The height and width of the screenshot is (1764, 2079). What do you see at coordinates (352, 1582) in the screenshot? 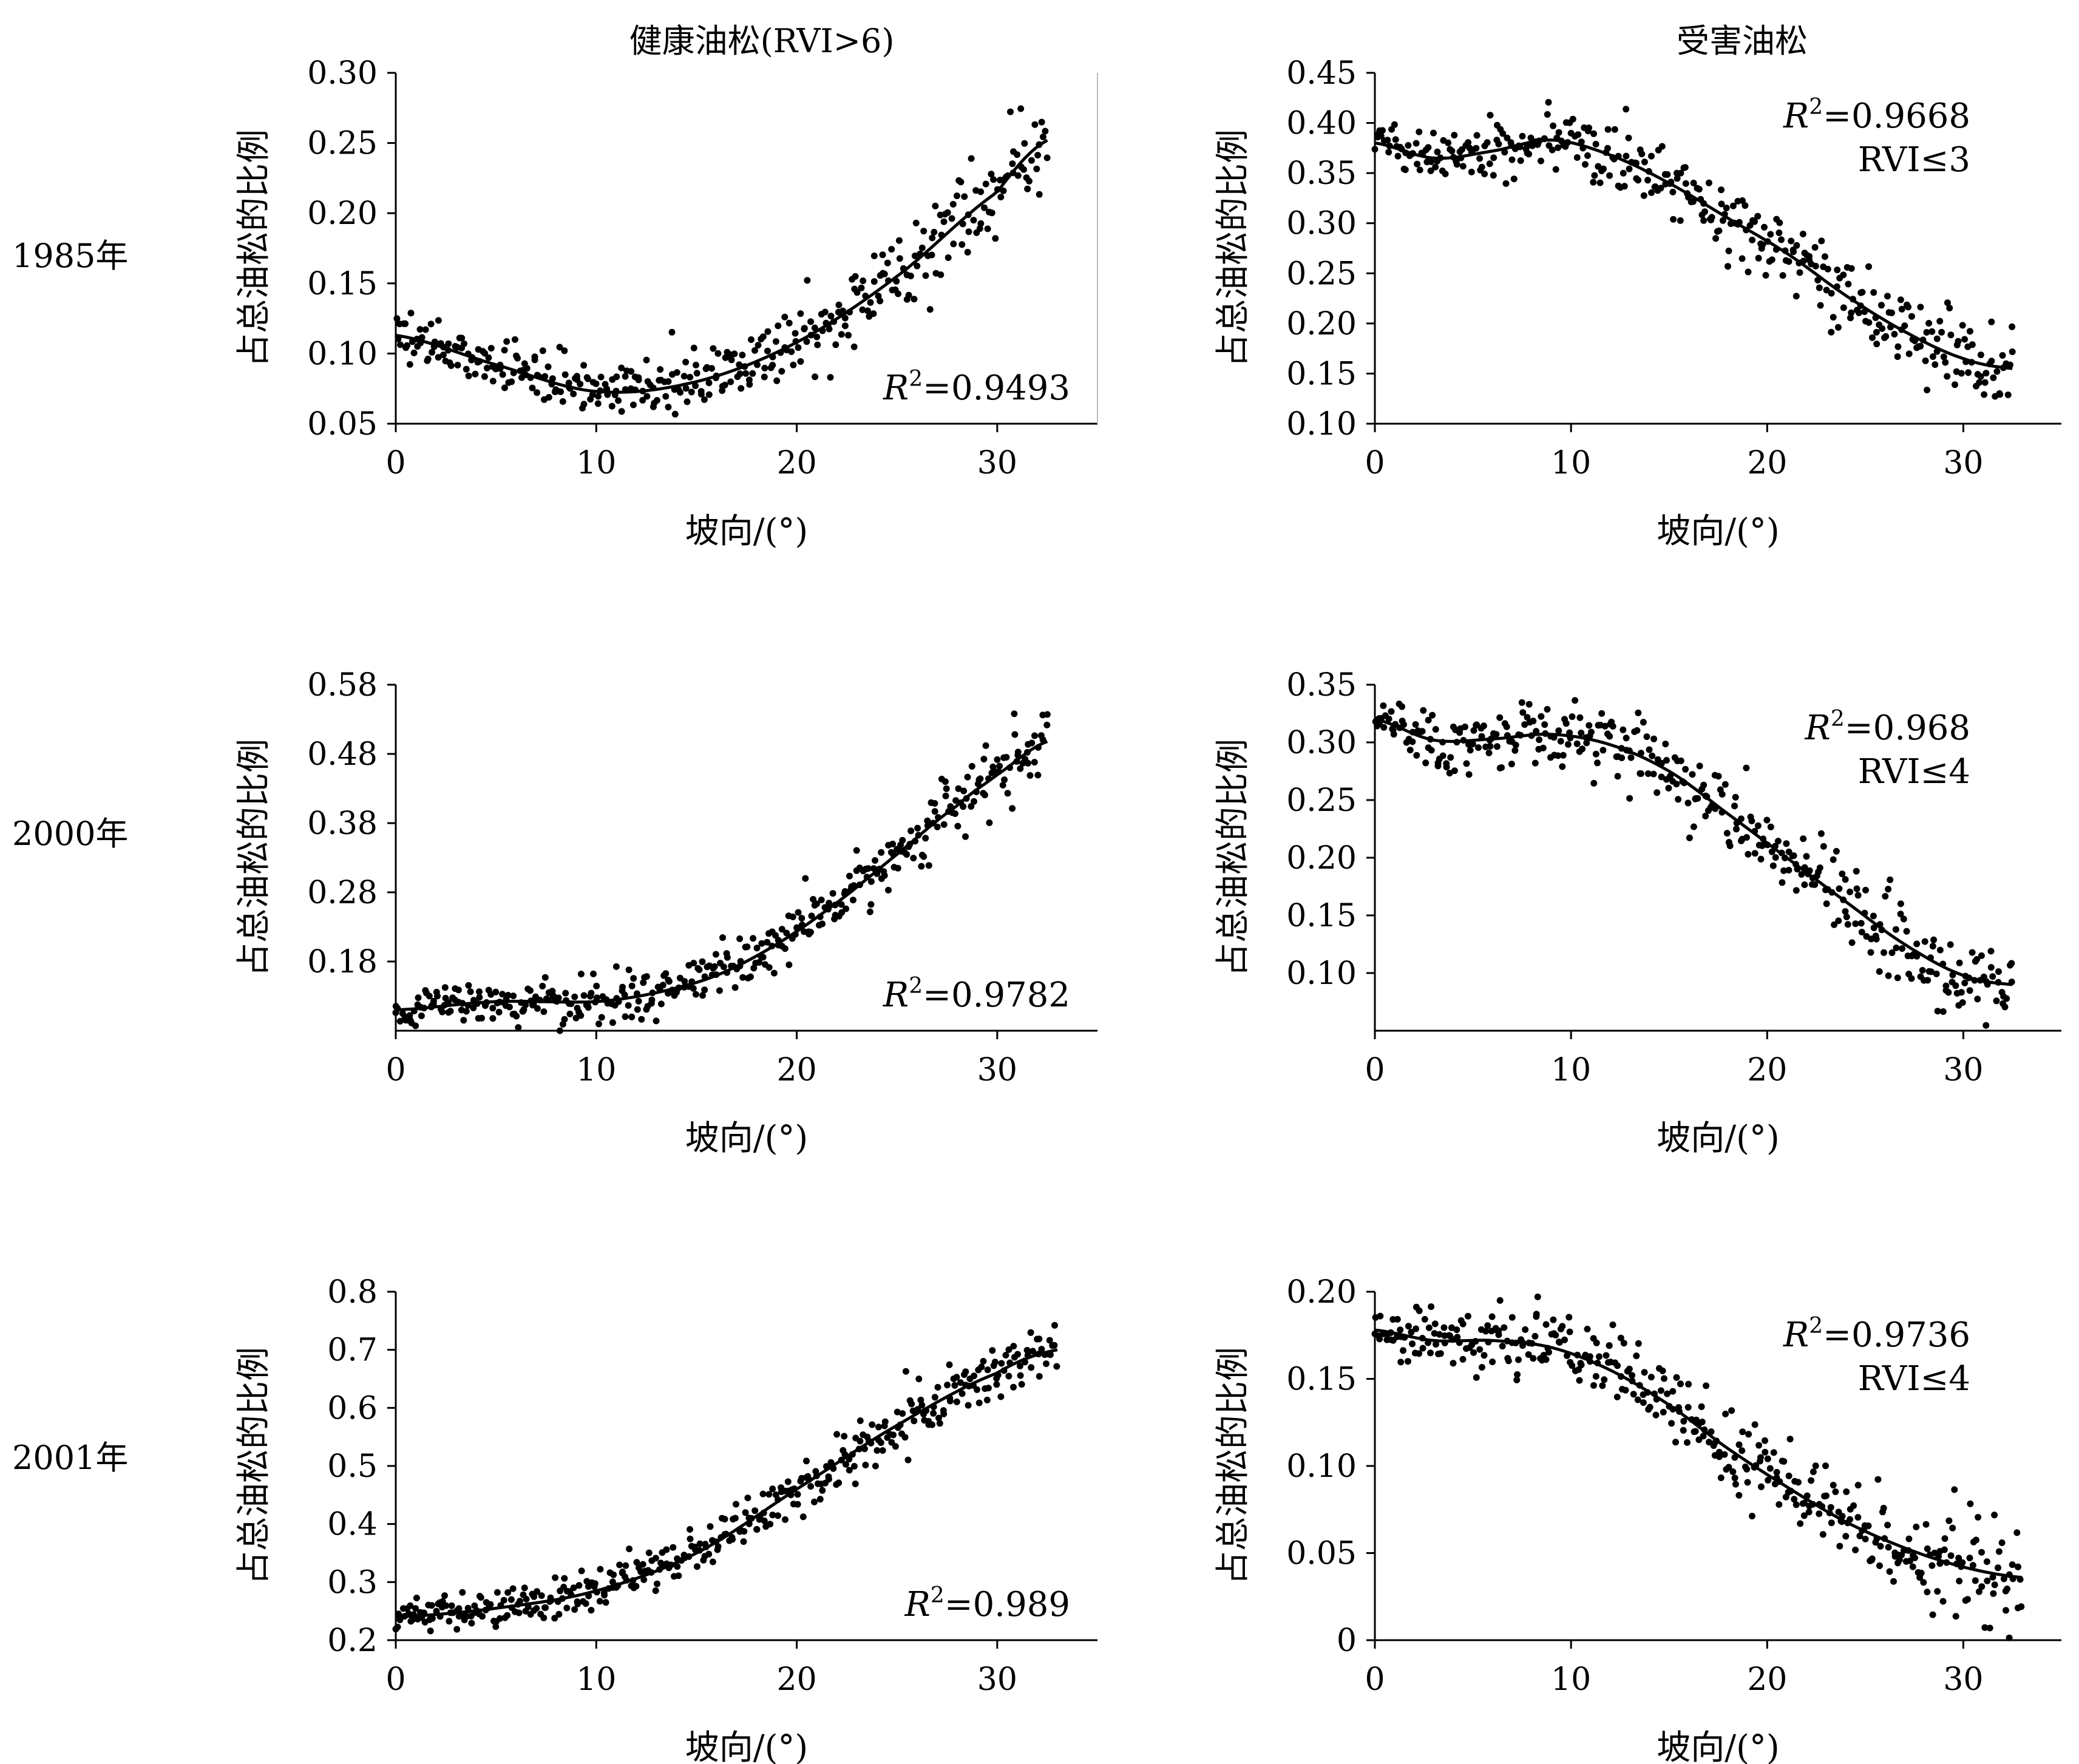
I see `y-tick-label: 0.3` at bounding box center [352, 1582].